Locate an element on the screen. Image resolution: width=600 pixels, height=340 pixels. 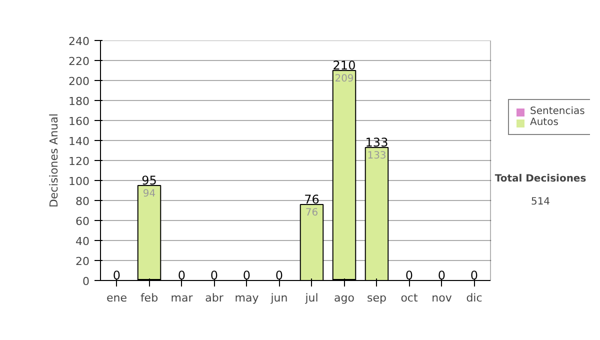
x-tick-label: dic is located at coordinates (474, 298).